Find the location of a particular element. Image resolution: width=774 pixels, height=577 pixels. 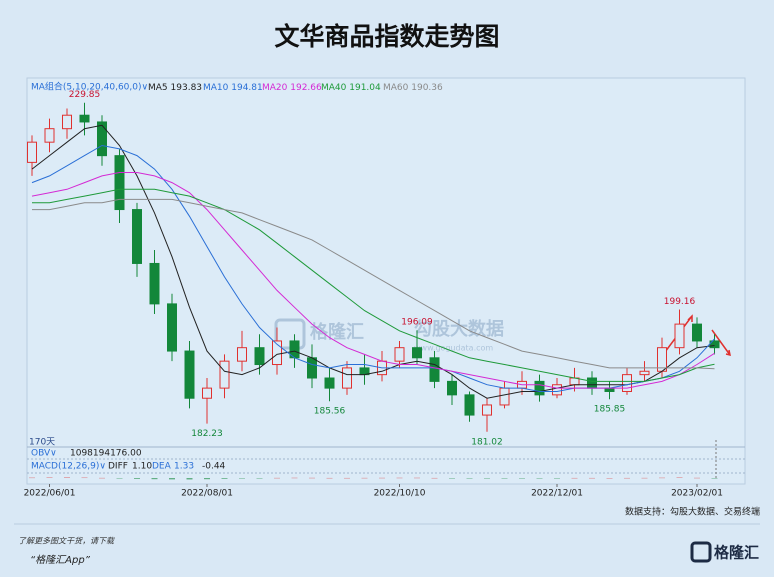

promo-app: “格隆汇App” is located at coordinates (60, 560).